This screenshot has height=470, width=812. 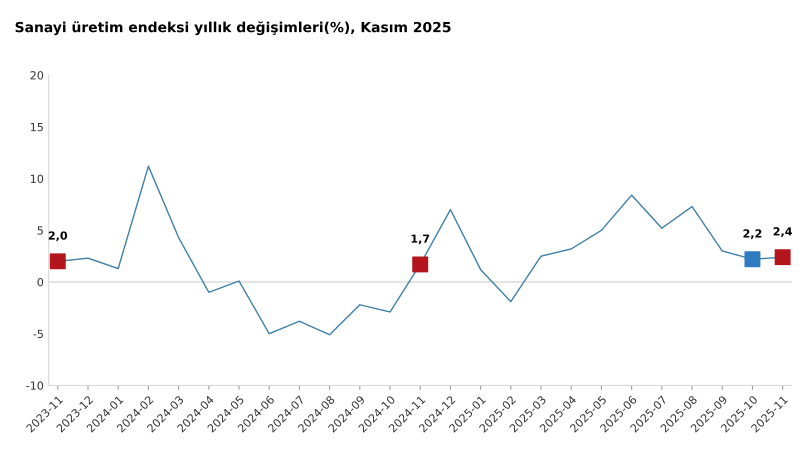 What do you see at coordinates (37, 75) in the screenshot?
I see `y-tick-label: 20` at bounding box center [37, 75].